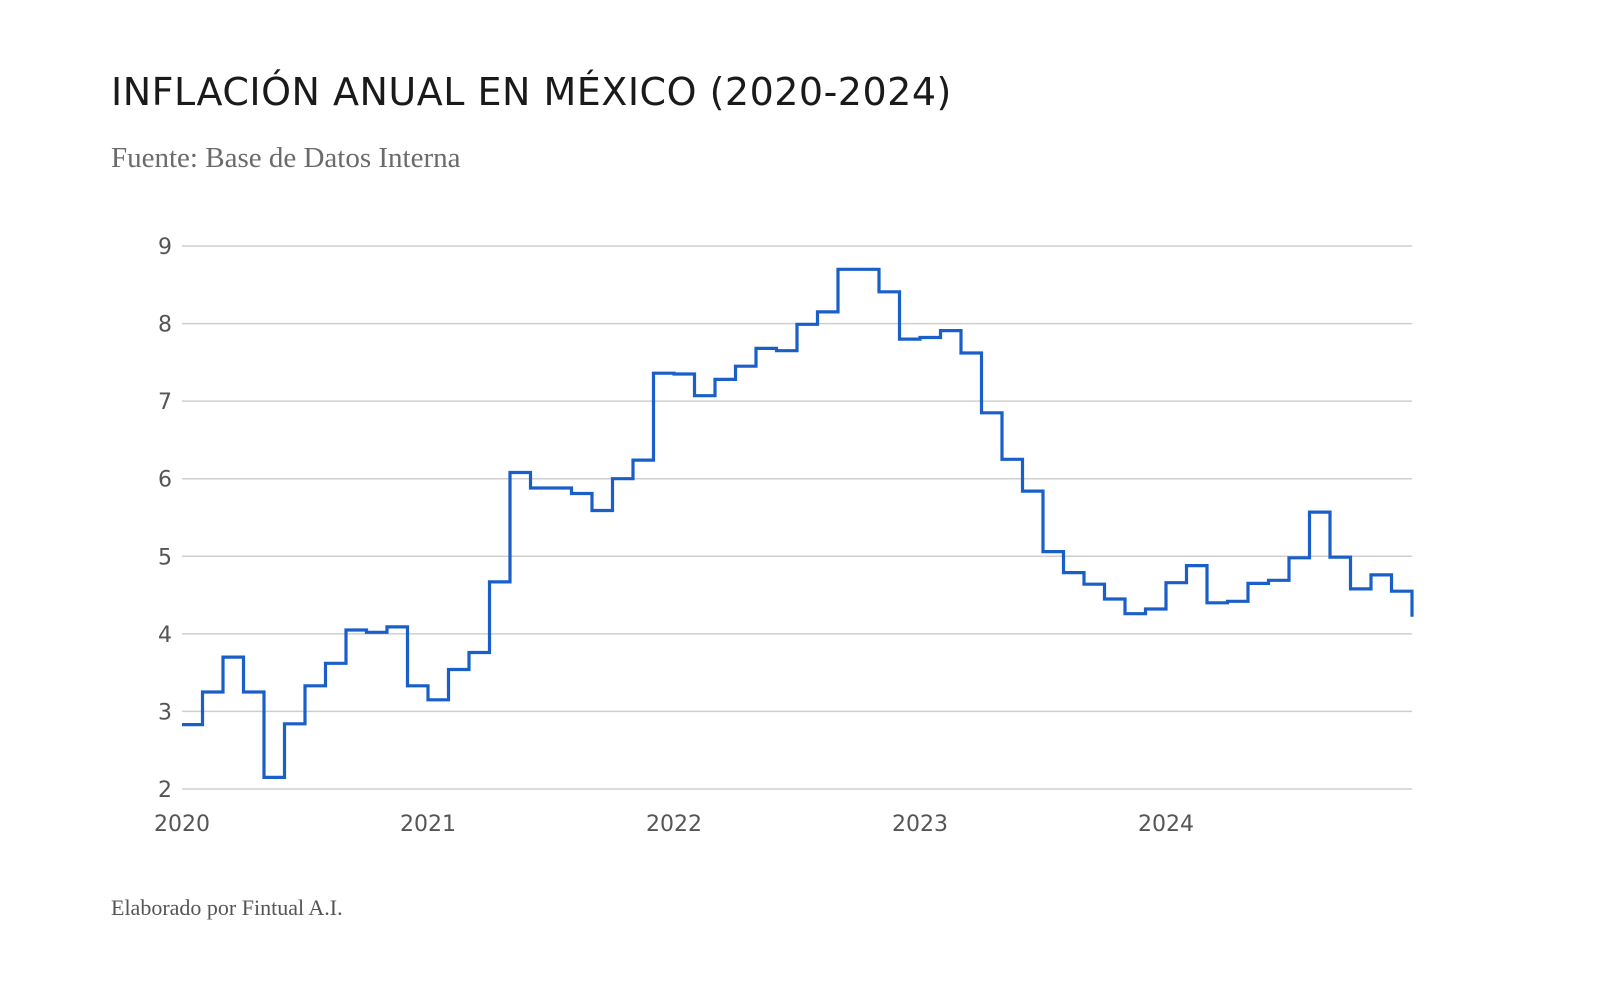 The image size is (1600, 1000). Describe the element at coordinates (182, 824) in the screenshot. I see `x-tick-label: 2020` at that location.